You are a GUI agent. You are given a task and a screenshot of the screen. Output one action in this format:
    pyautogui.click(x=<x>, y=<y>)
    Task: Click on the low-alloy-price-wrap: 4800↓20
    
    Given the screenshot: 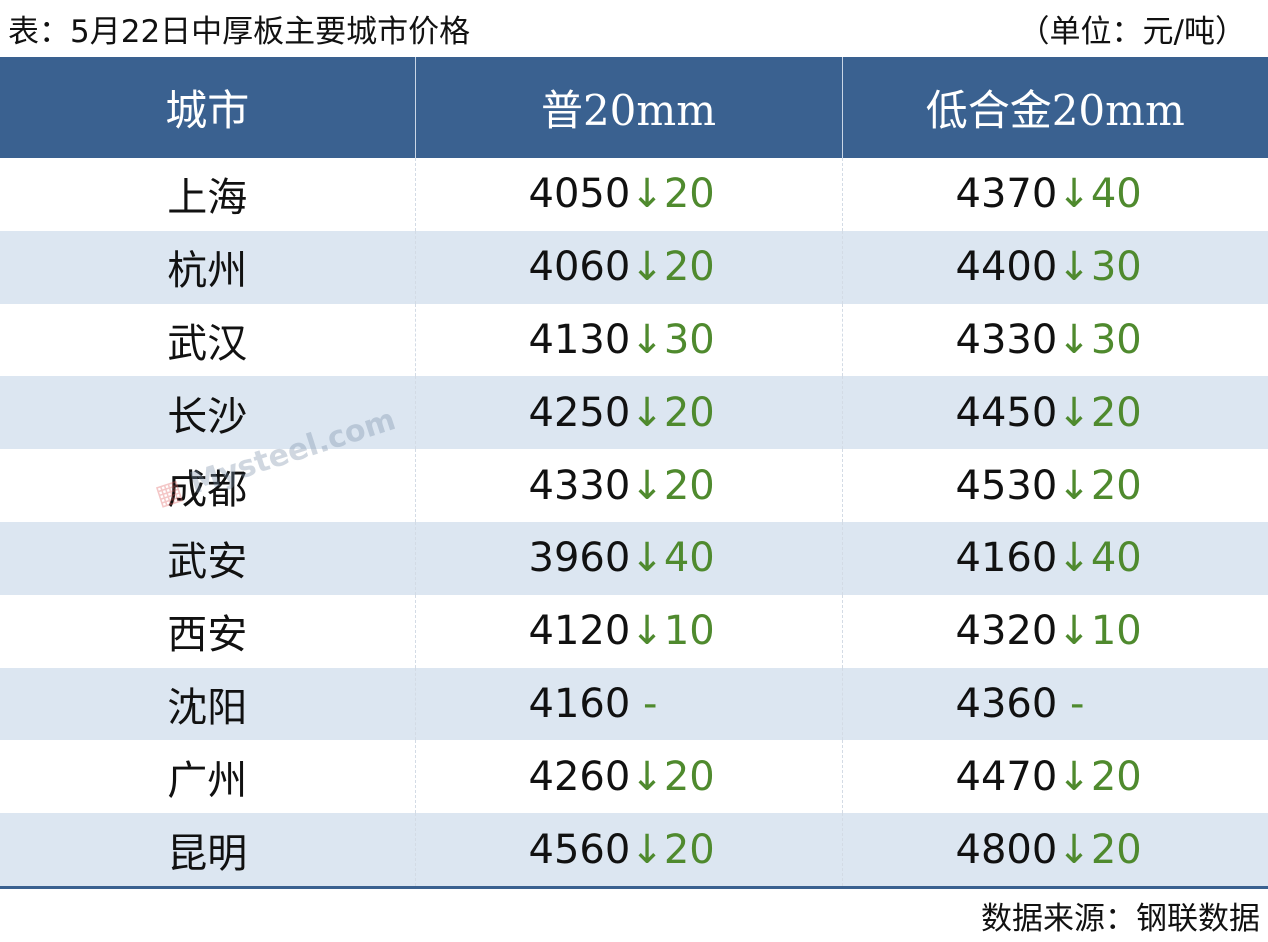 What is the action you would take?
    pyautogui.click(x=992, y=850)
    